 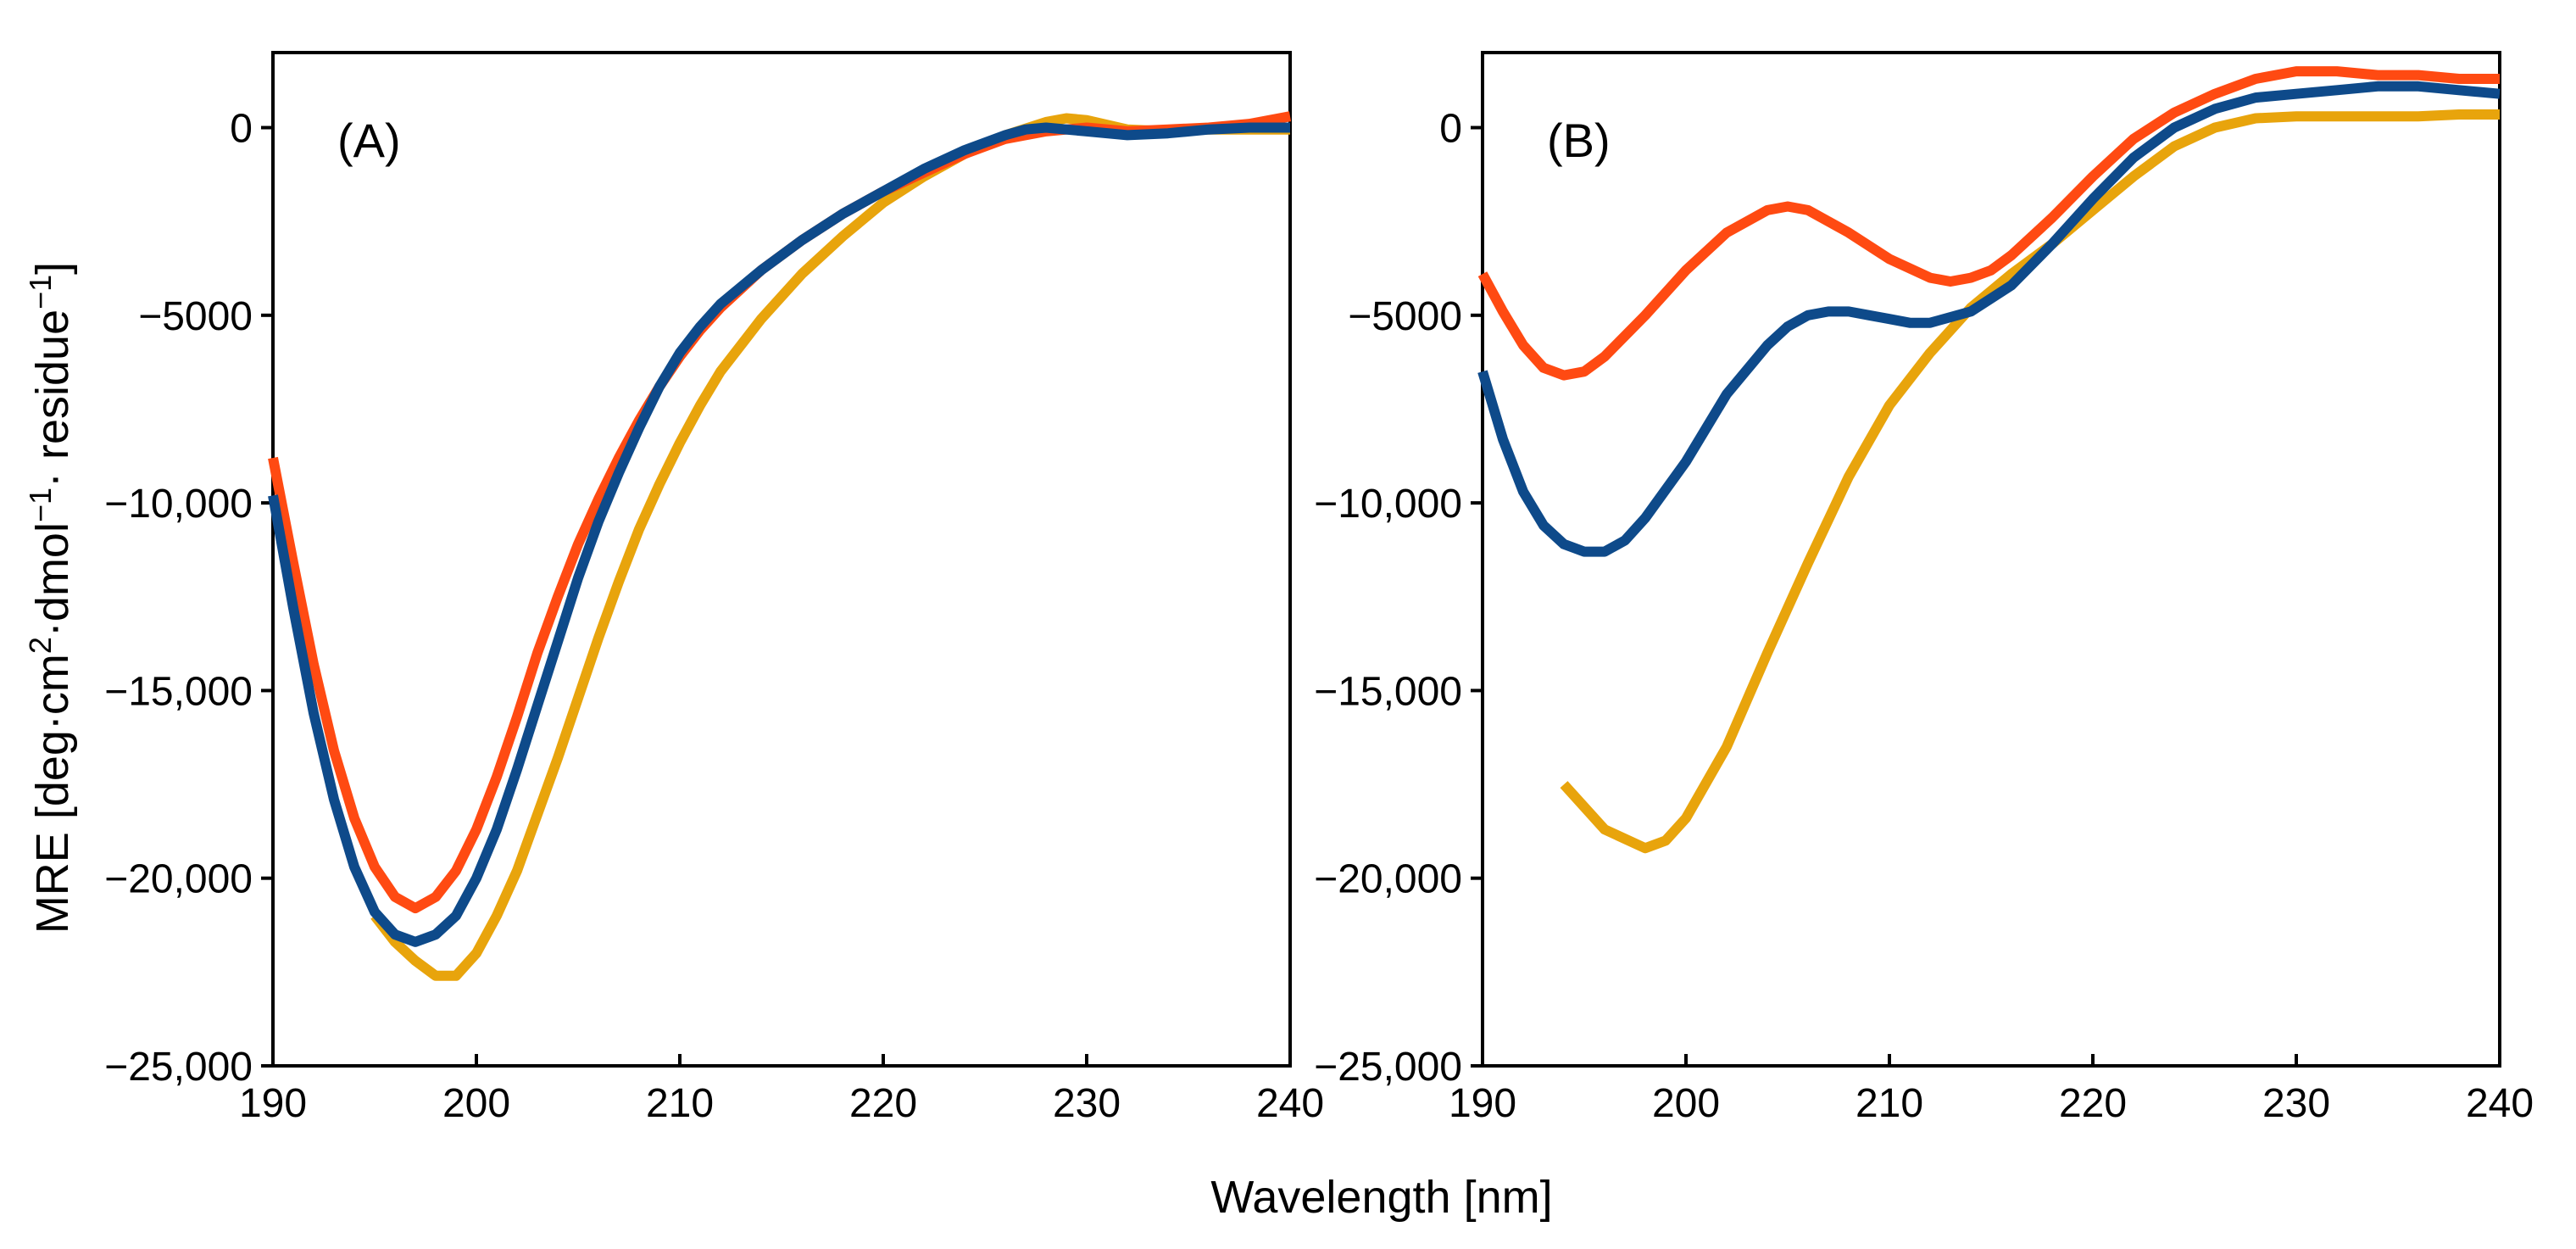 I want to click on panel-a-label: (A), so click(x=369, y=140).